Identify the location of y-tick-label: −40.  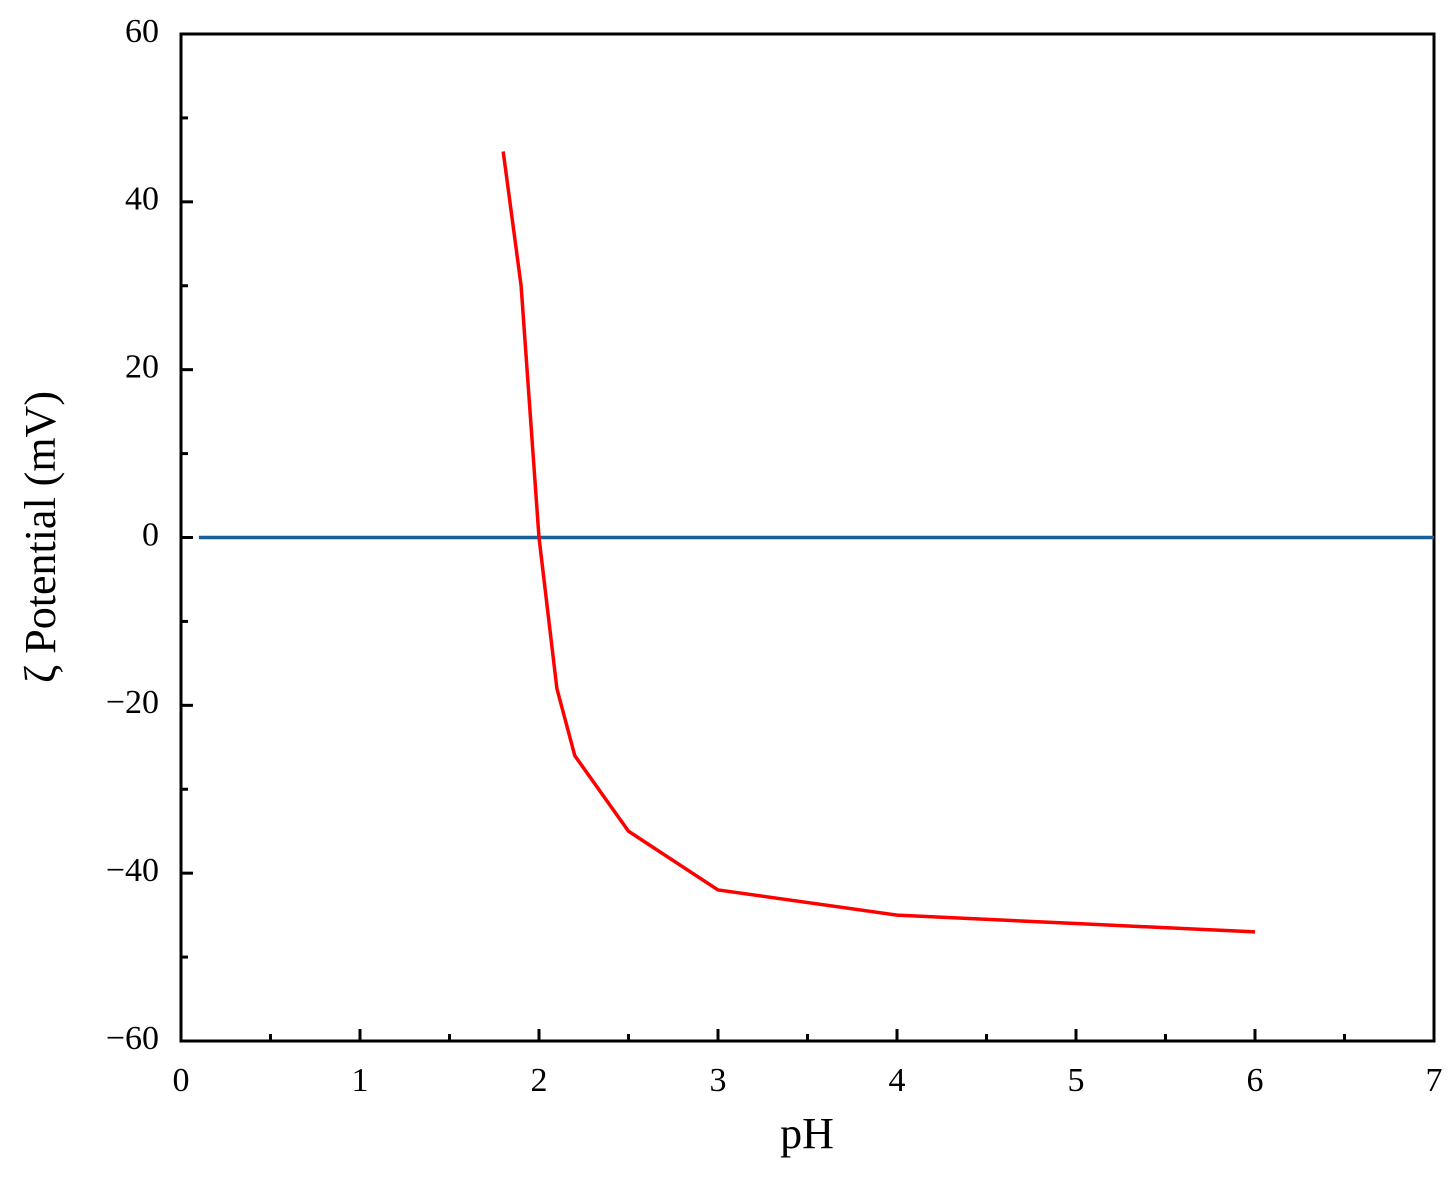
(132, 870).